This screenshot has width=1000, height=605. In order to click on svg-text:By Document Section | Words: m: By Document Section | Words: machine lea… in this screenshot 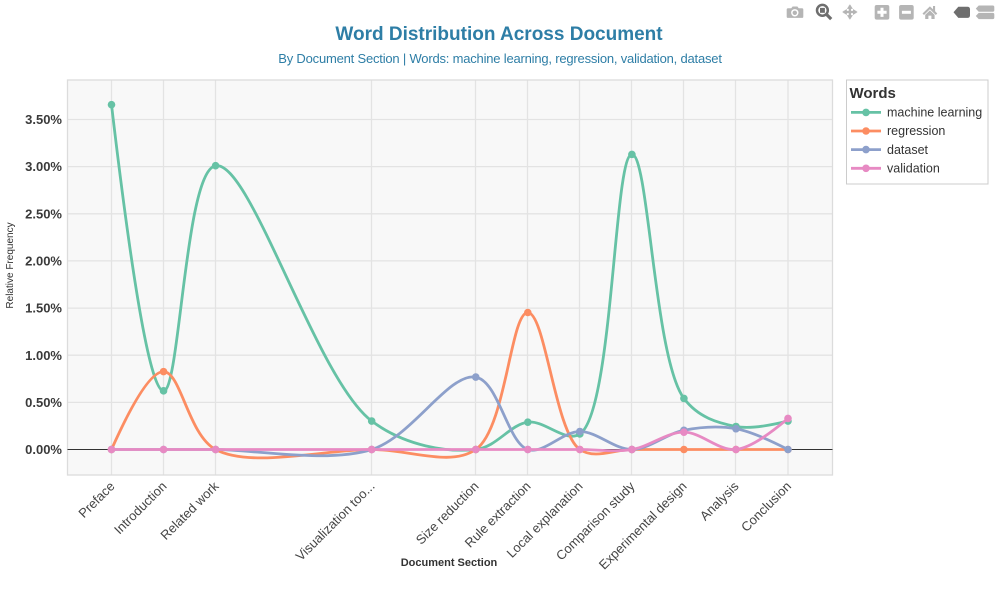, I will do `click(500, 58)`.